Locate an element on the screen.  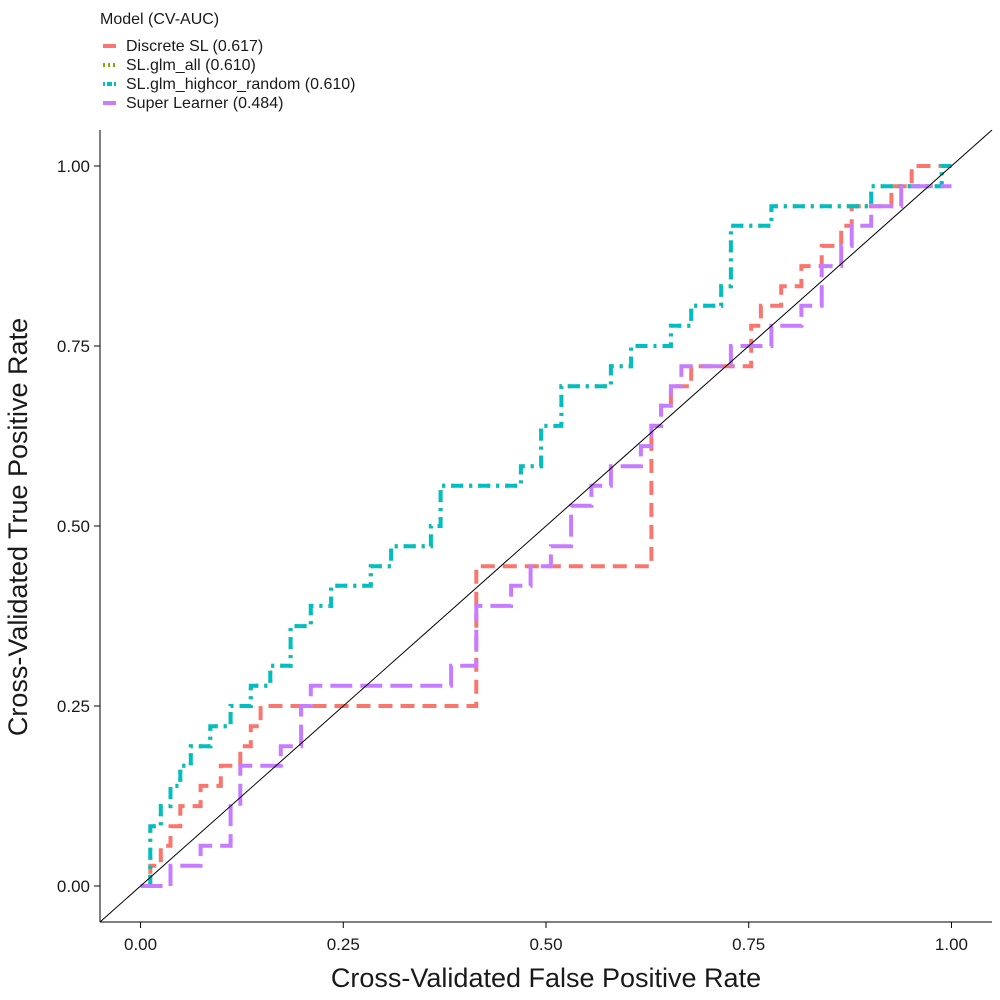
x-tick-label: 0.75 is located at coordinates (748, 944).